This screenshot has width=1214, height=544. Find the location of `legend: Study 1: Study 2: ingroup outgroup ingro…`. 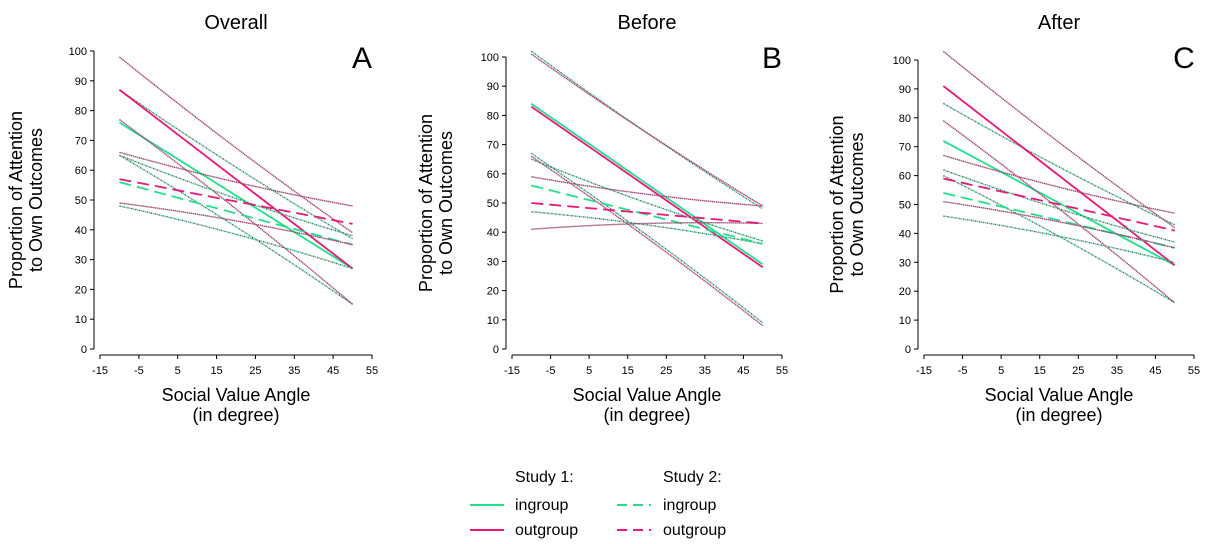

legend: Study 1: Study 2: ingroup outgroup ingro… is located at coordinates (598, 504).